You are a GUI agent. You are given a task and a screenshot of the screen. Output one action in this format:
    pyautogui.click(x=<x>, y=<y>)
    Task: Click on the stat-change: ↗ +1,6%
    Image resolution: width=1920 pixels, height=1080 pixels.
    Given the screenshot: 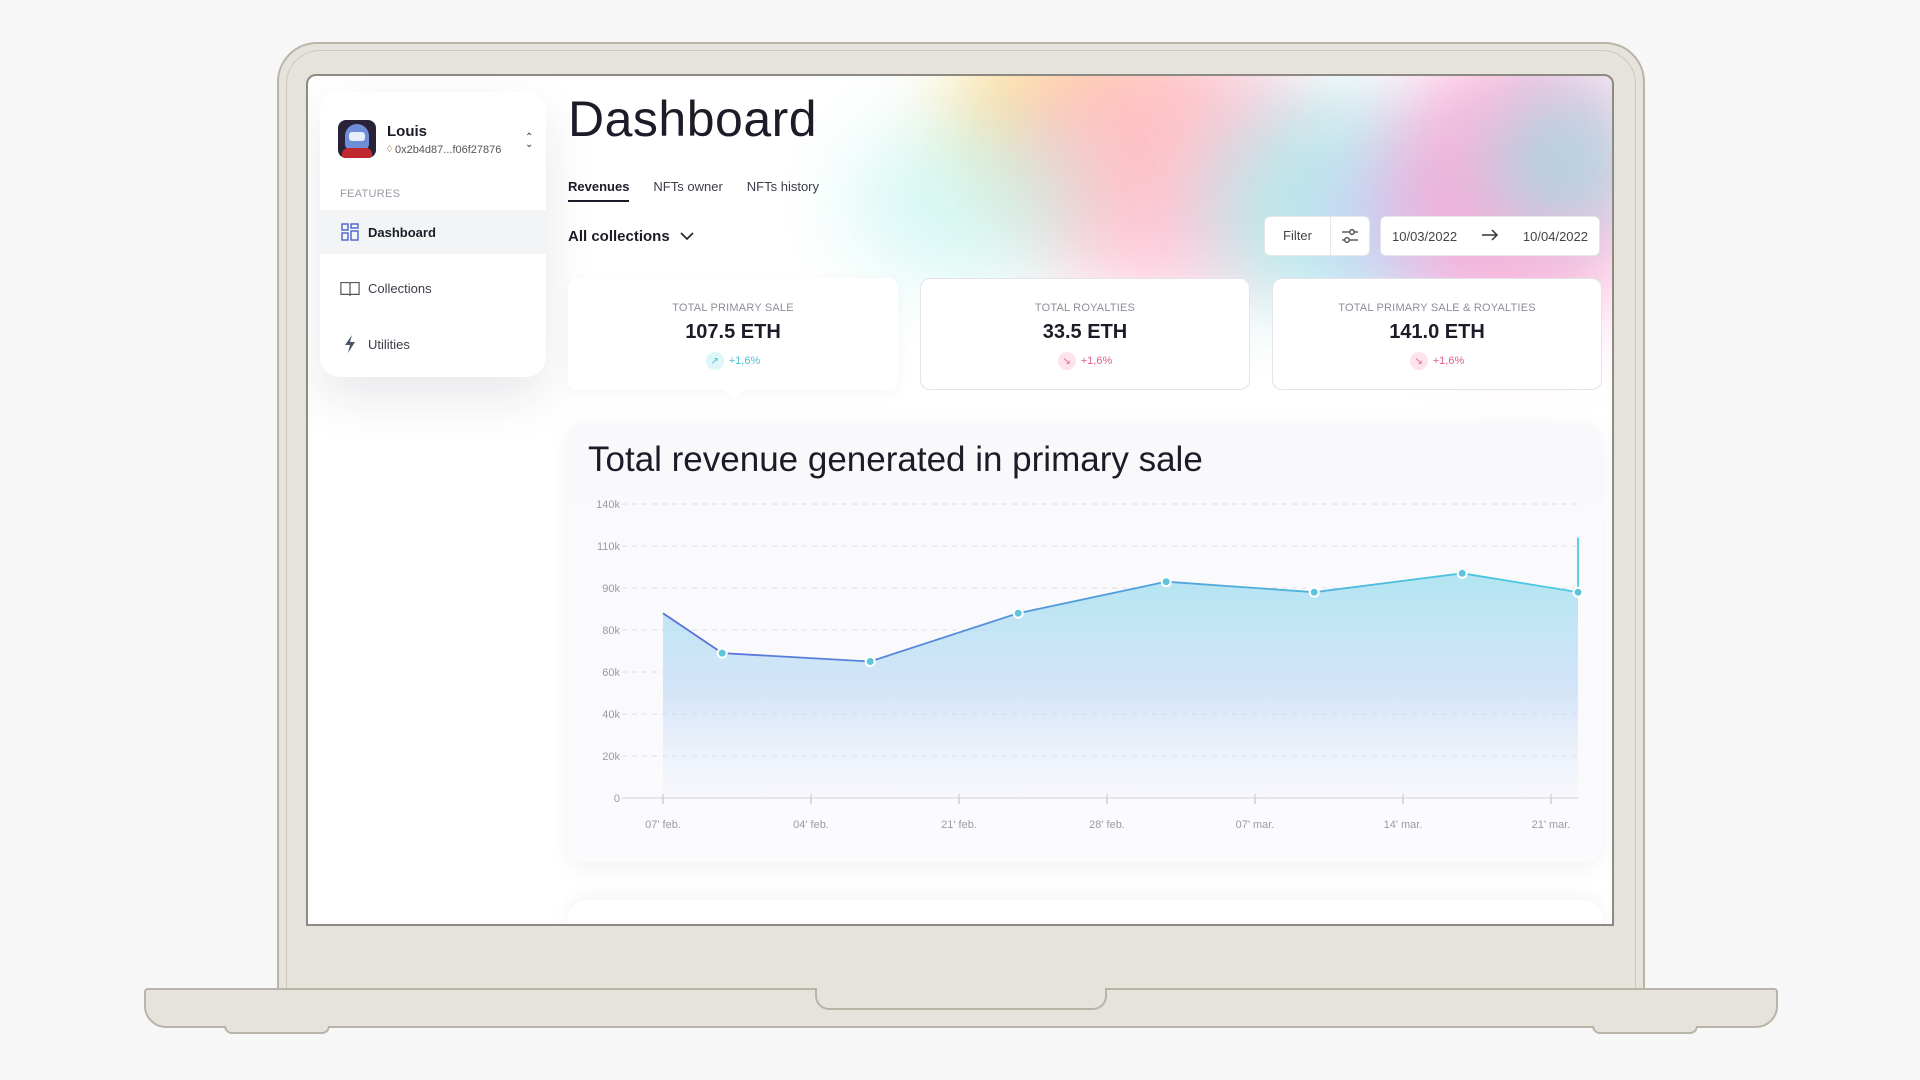 What is the action you would take?
    pyautogui.click(x=733, y=361)
    